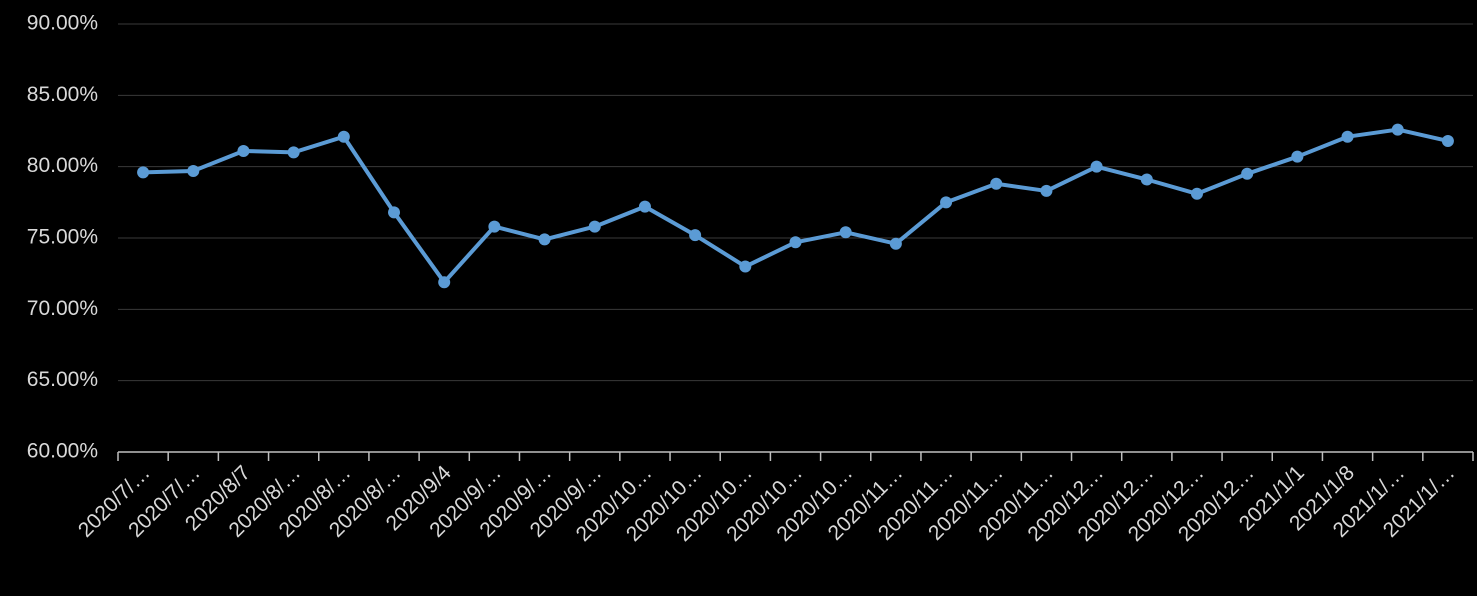  I want to click on y-tick-label: 60.00%, so click(62, 451).